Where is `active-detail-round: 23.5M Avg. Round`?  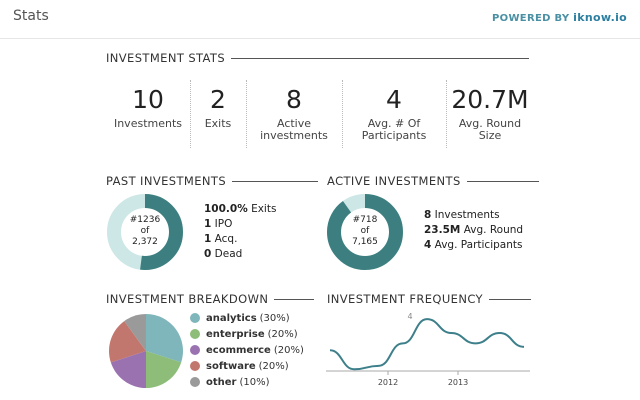
active-detail-round: 23.5M Avg. Round is located at coordinates (474, 230).